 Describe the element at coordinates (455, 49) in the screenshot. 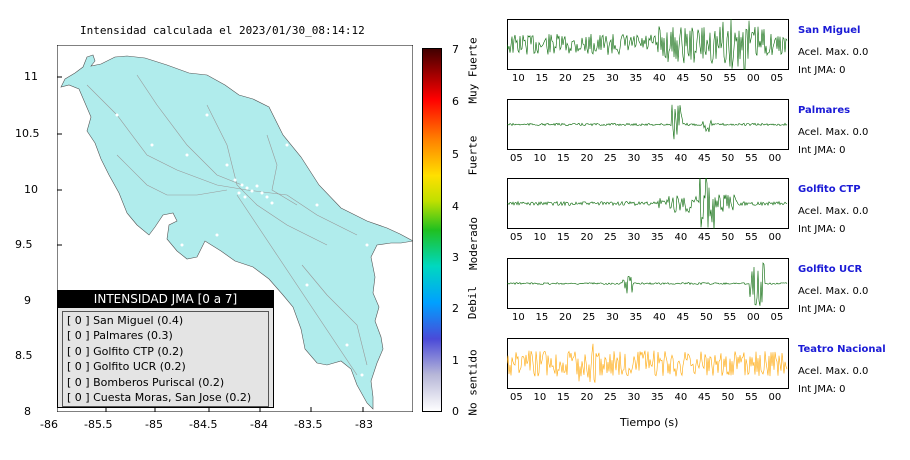

I see `colorbar-tick: 7` at that location.